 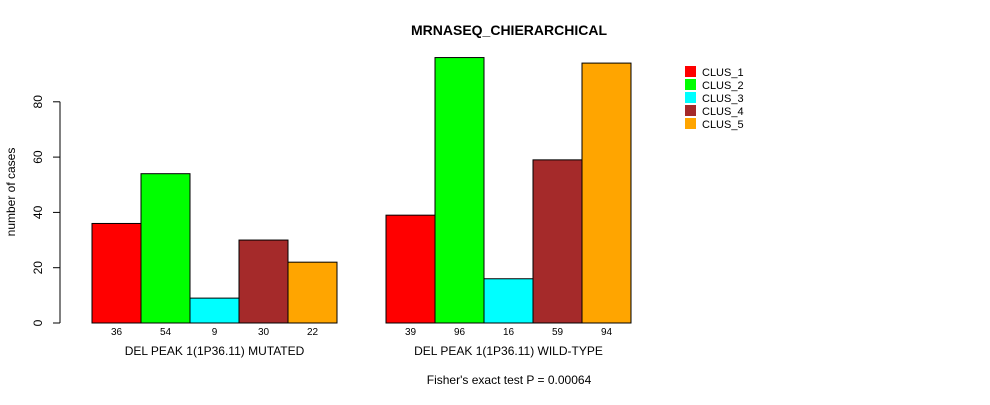 I want to click on bar-count-label: 9, so click(x=215, y=332).